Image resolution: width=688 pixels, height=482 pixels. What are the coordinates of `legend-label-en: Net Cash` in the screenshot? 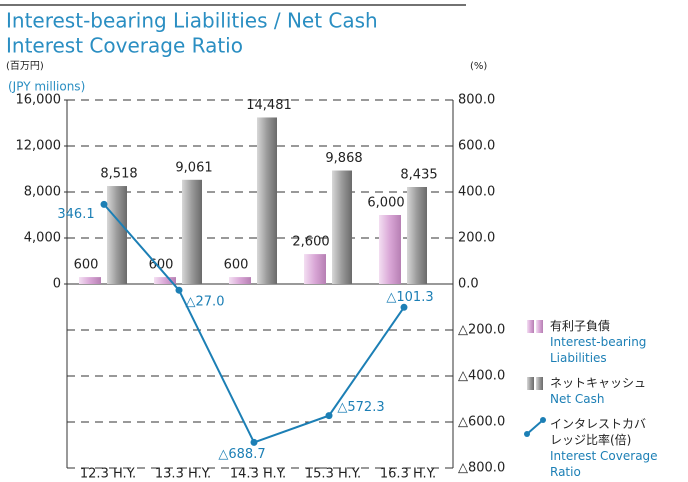 It's located at (577, 399).